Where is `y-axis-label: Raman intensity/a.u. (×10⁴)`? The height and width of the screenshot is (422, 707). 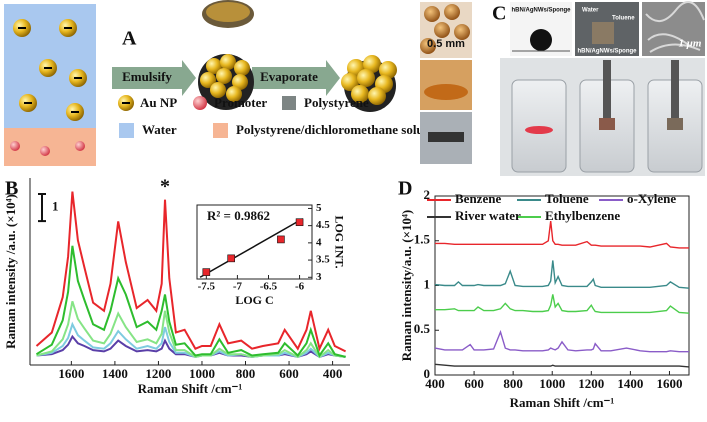
y-axis-label: Raman intensity/a.u. (×10⁴) is located at coordinates (406, 285).